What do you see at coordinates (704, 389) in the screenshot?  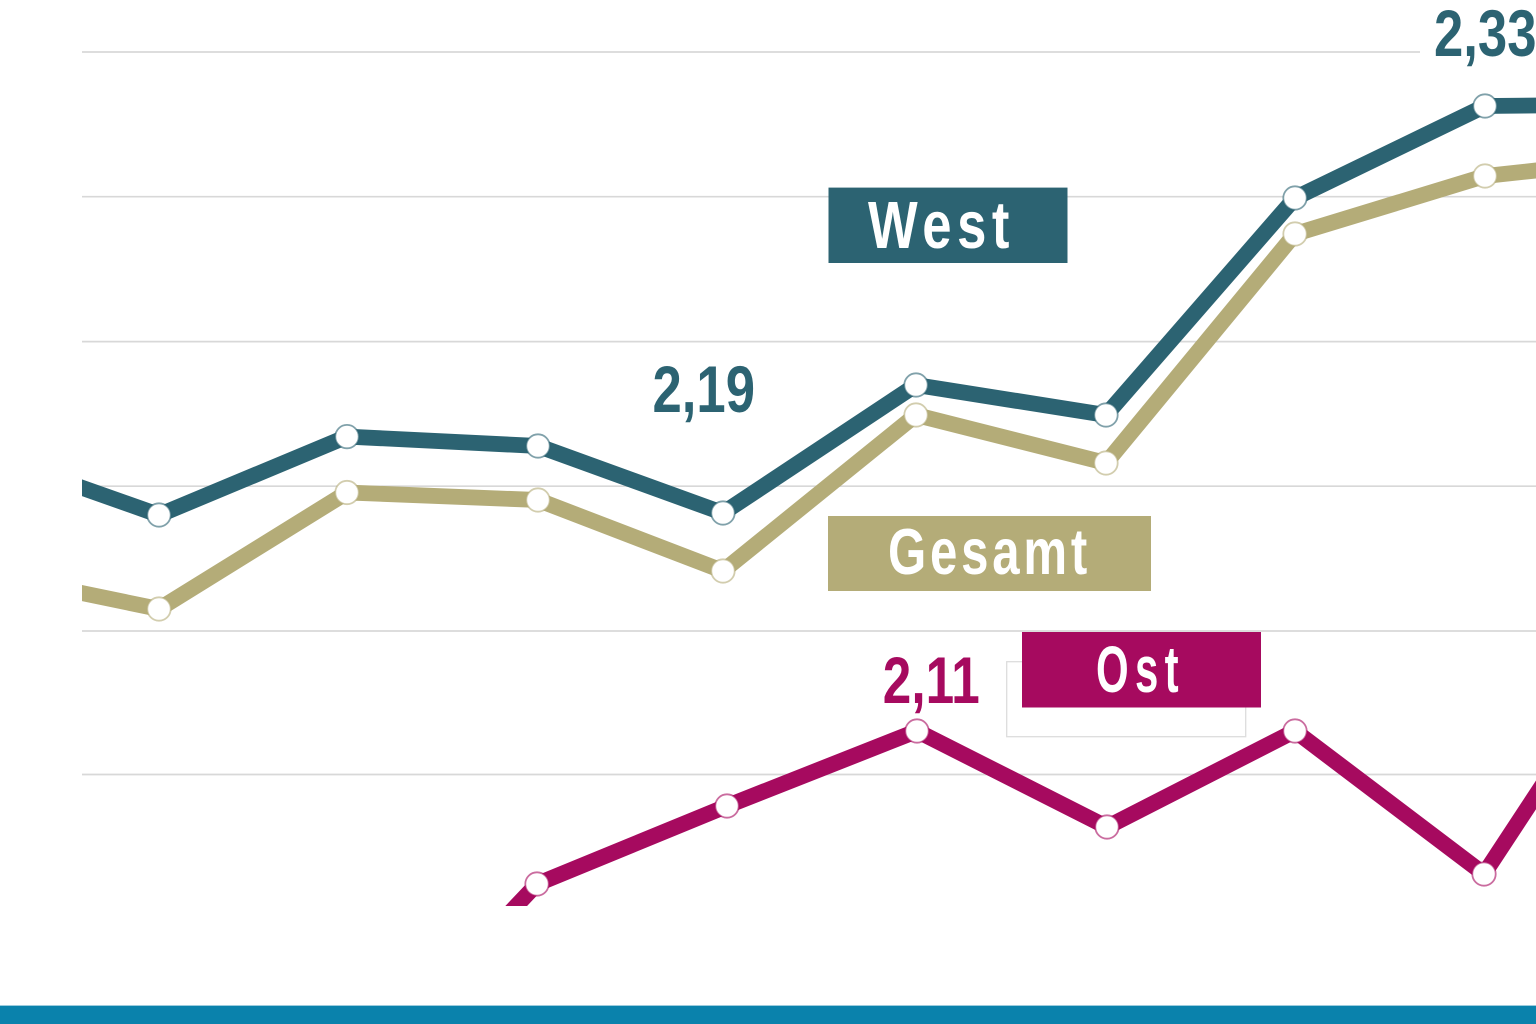 I see `svg-text: 2,19` at bounding box center [704, 389].